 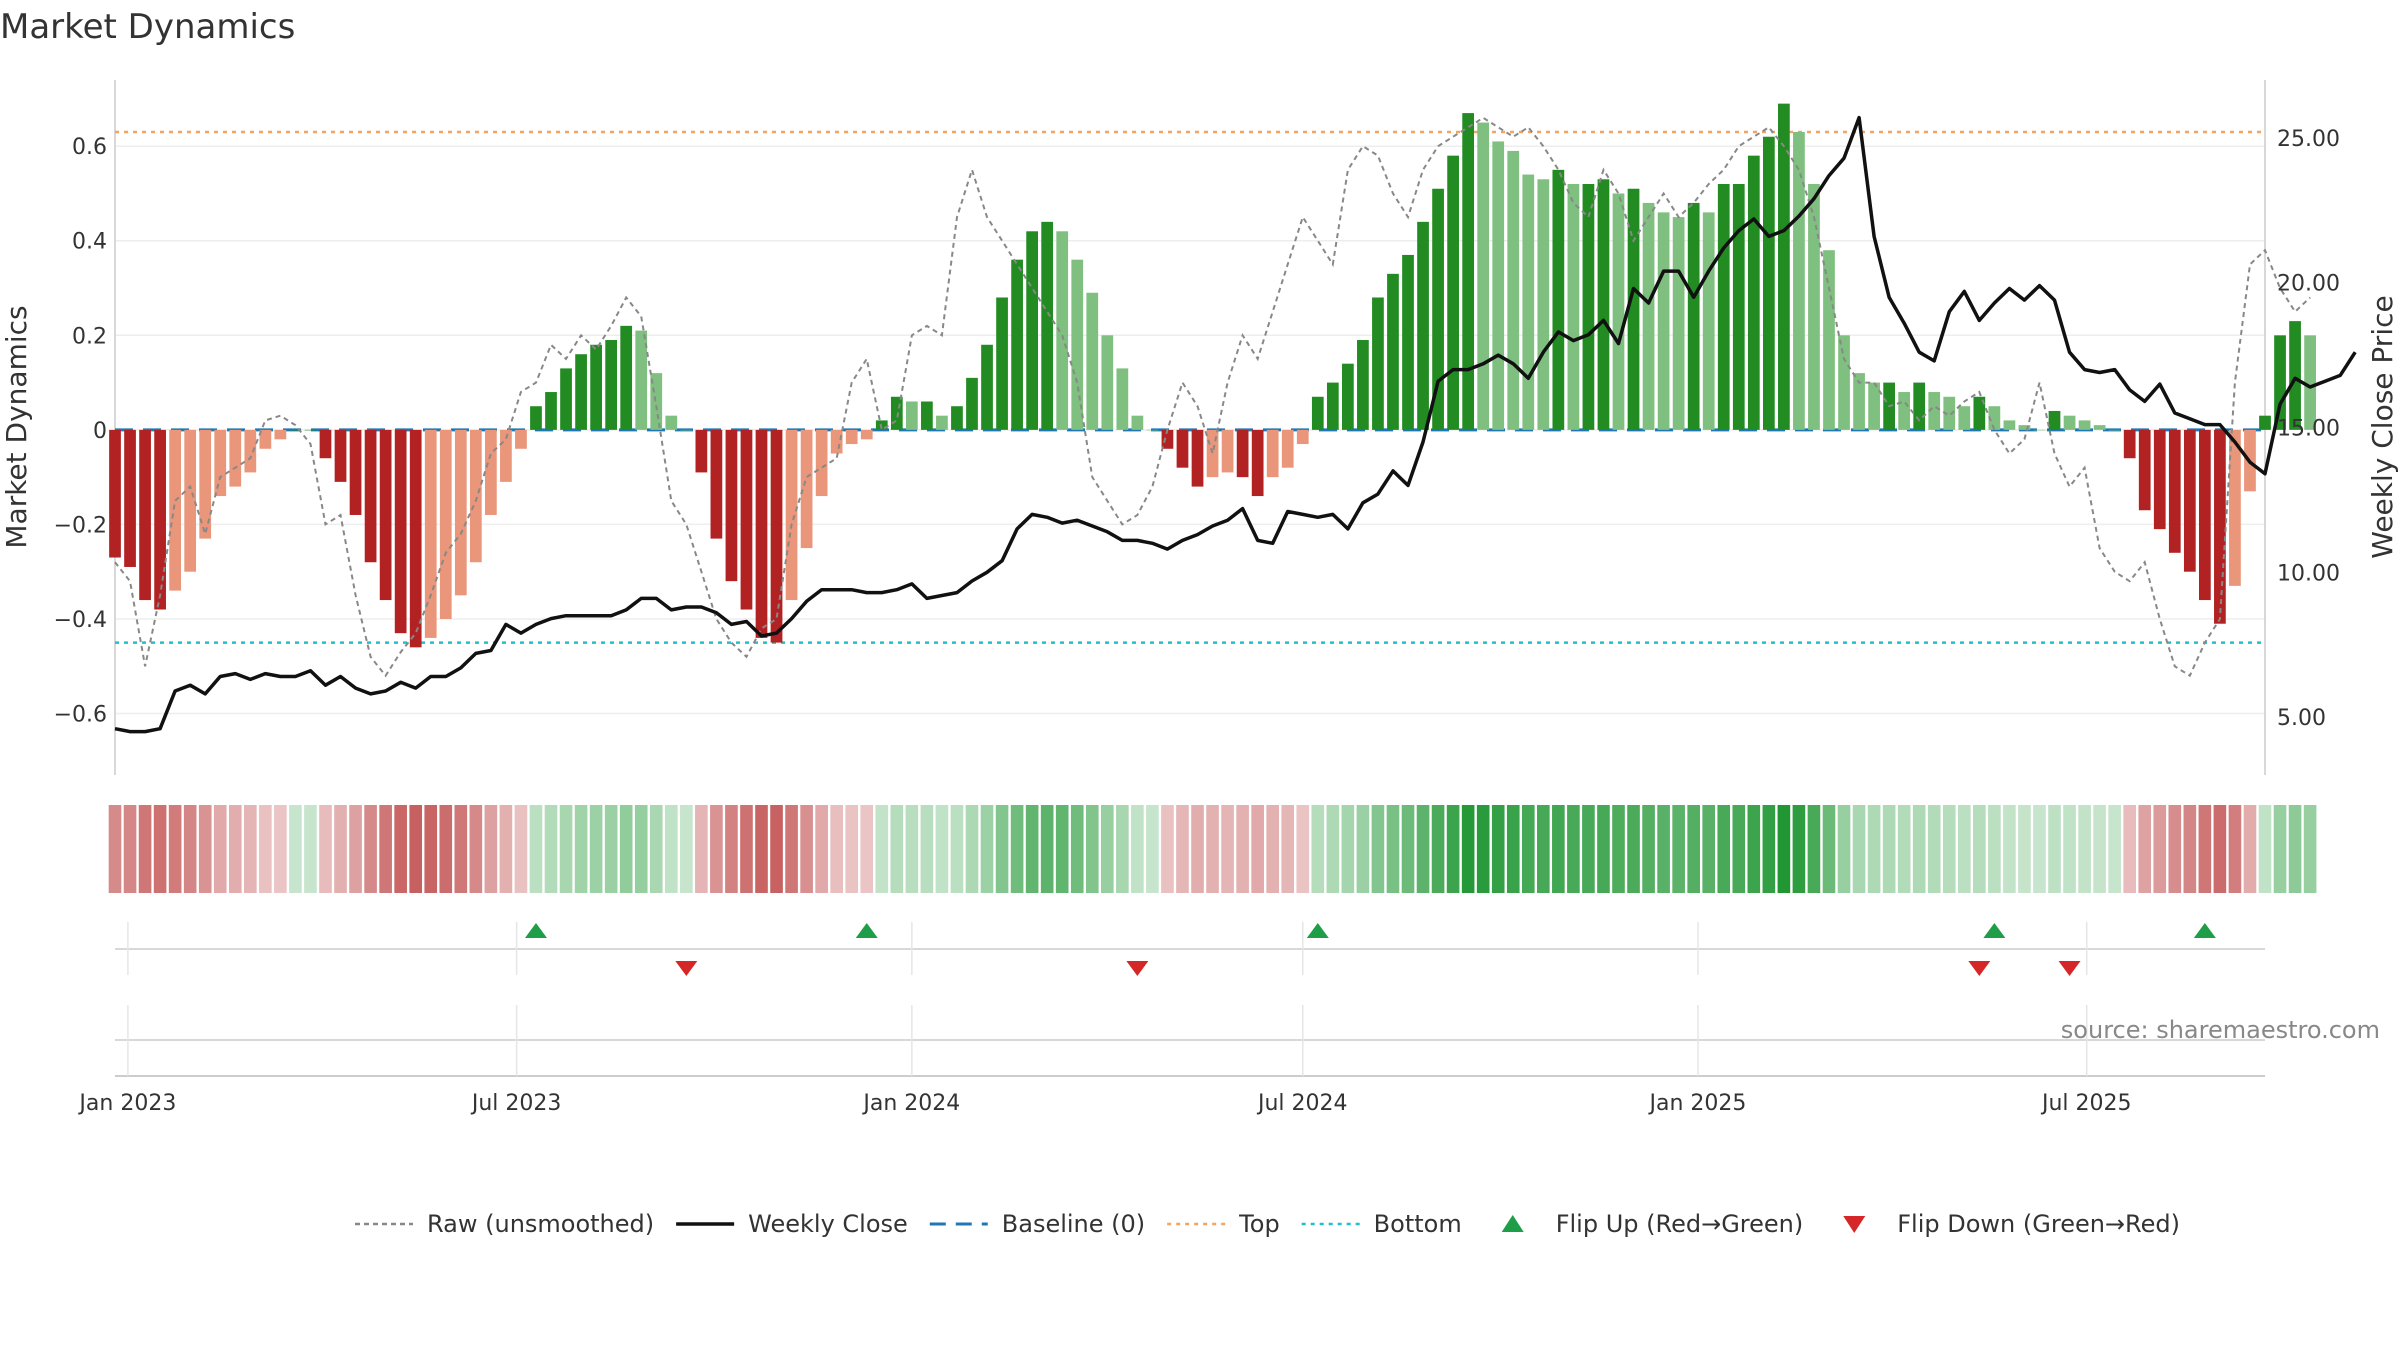 I want to click on y2-tick-label: 25.00, so click(x=2308, y=139).